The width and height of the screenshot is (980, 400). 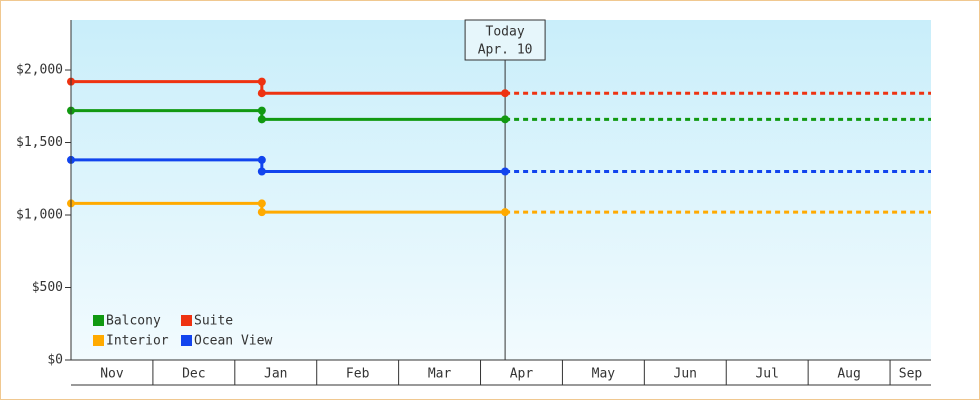 I want to click on x-tick-label: Sep, so click(x=911, y=374).